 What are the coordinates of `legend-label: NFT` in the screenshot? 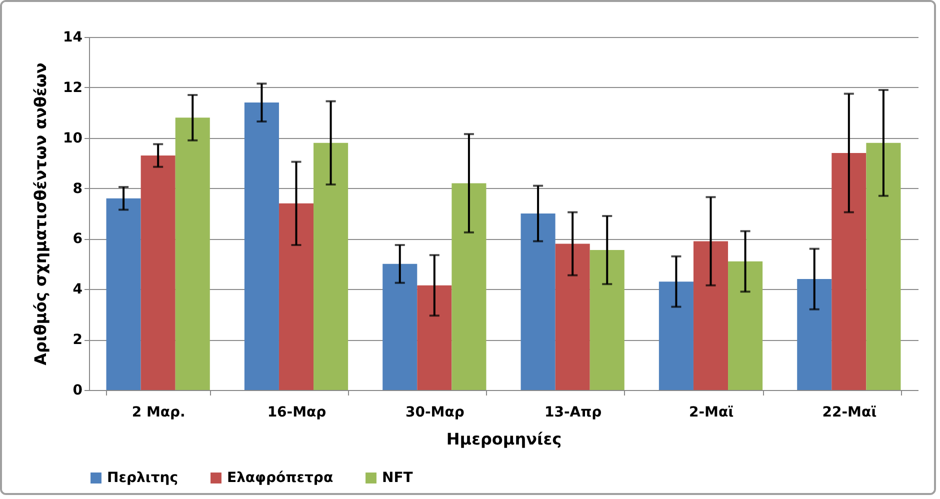 It's located at (398, 478).